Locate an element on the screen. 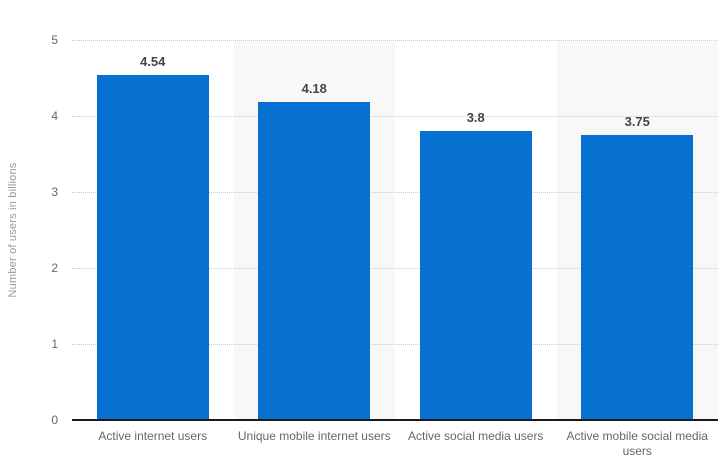  y-tick-label: 2 is located at coordinates (54, 268).